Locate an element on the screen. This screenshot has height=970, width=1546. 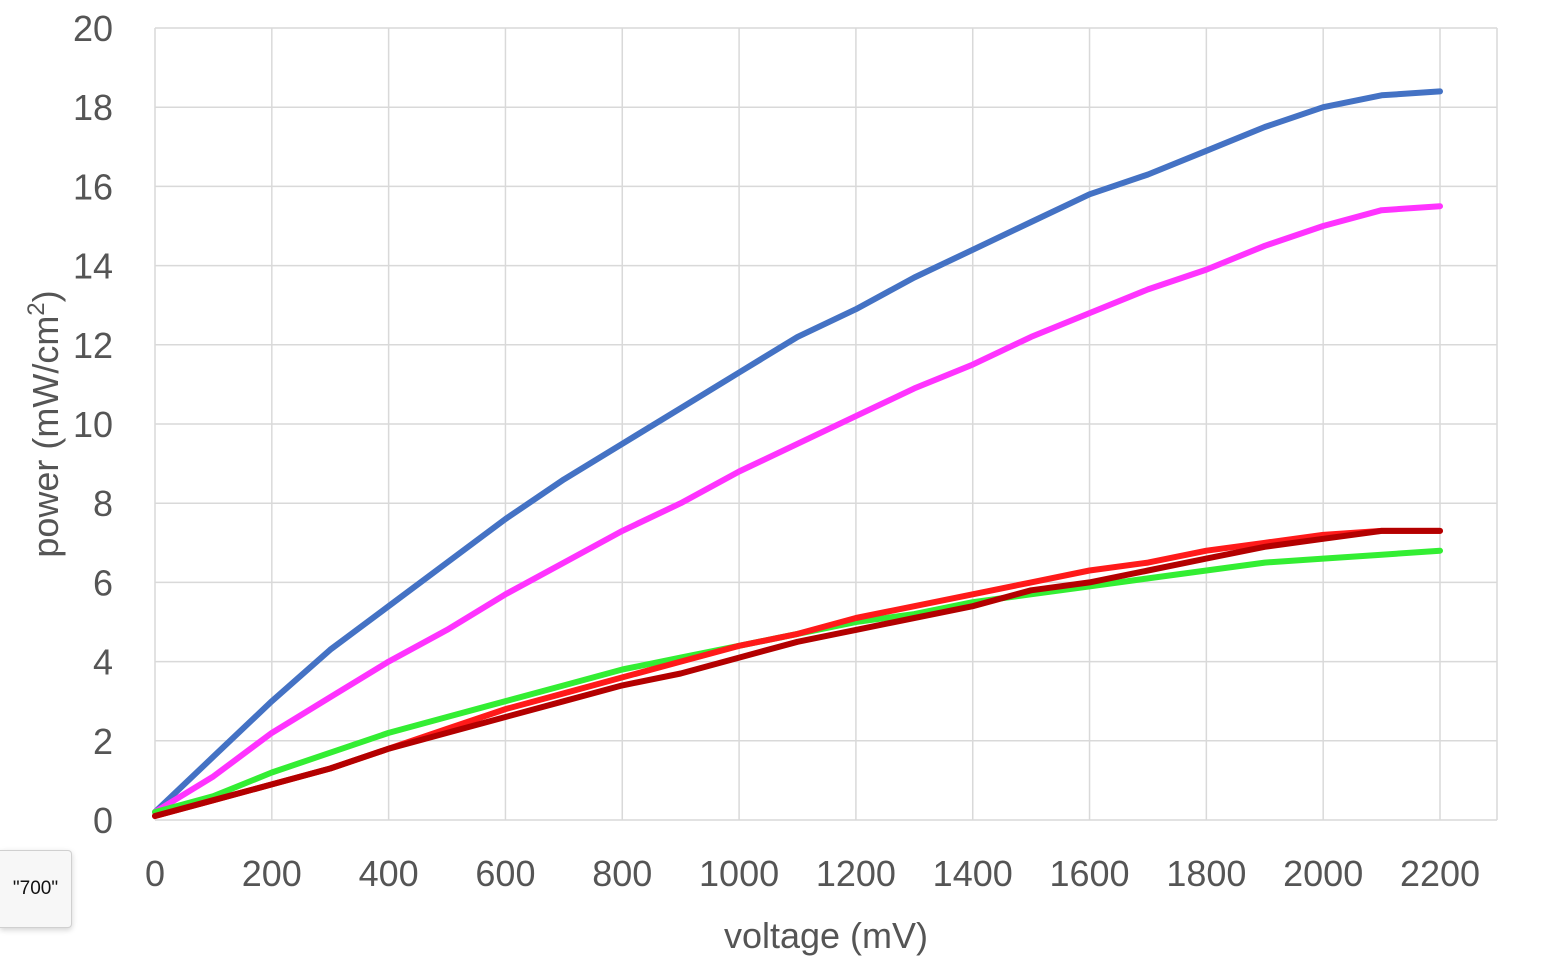
y-tick-label: 2 is located at coordinates (103, 741).